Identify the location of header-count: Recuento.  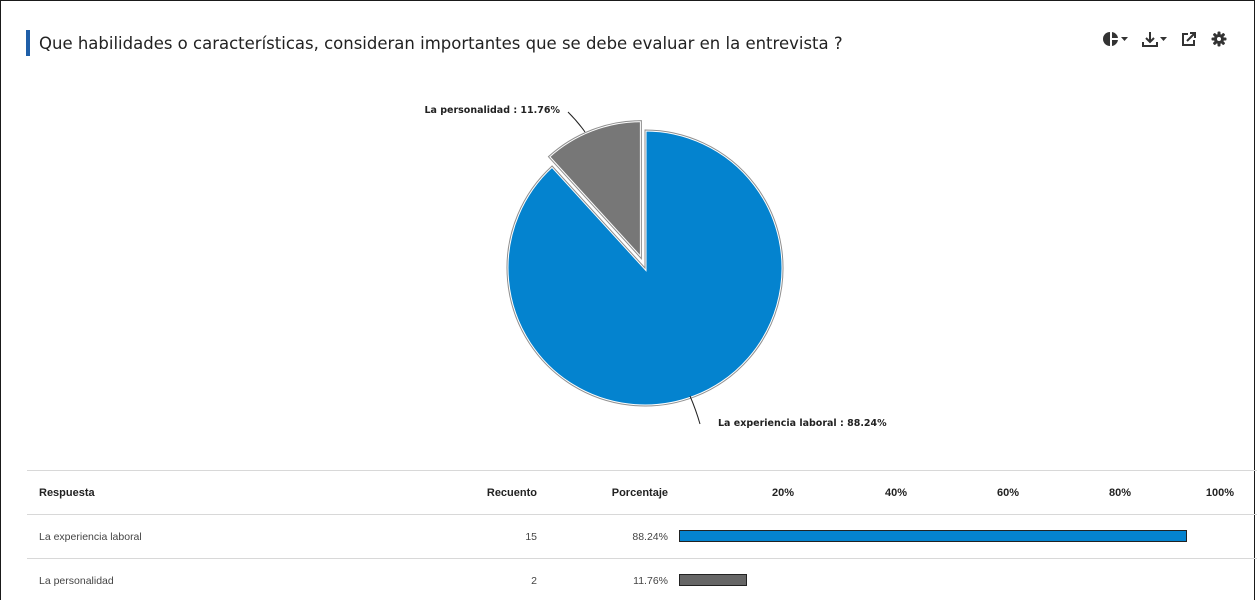
(511, 492).